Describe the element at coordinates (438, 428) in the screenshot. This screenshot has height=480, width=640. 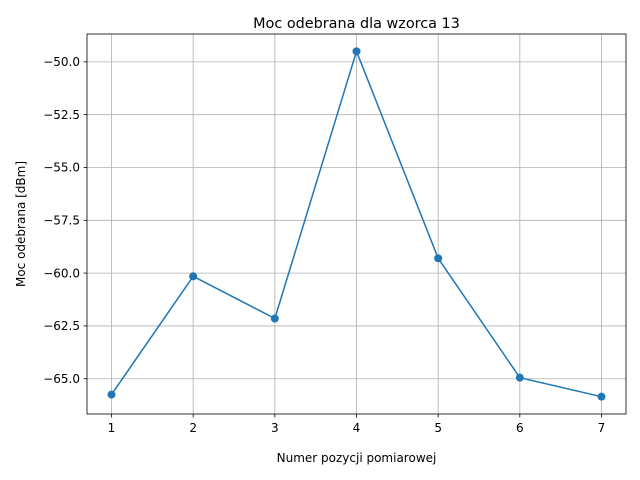
I see `x-tick-label: 5` at that location.